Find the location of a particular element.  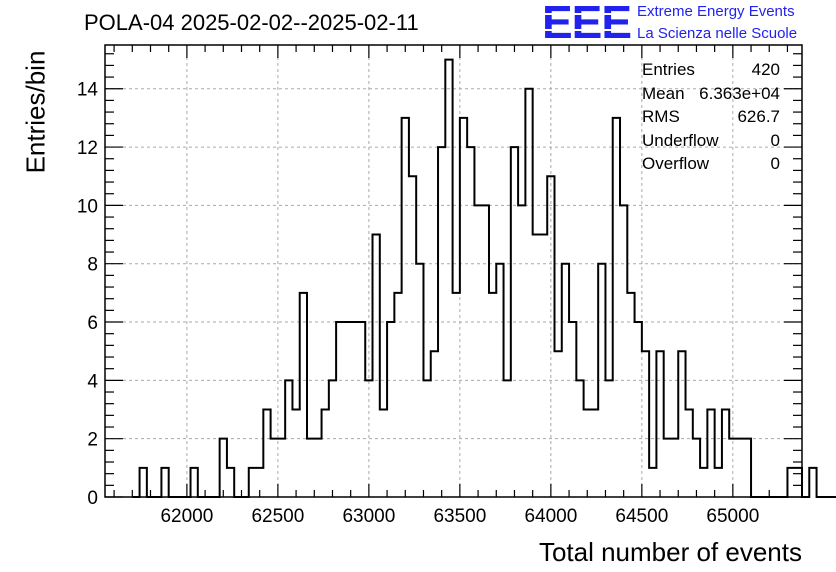

y-tick-label: 14 is located at coordinates (88, 90).